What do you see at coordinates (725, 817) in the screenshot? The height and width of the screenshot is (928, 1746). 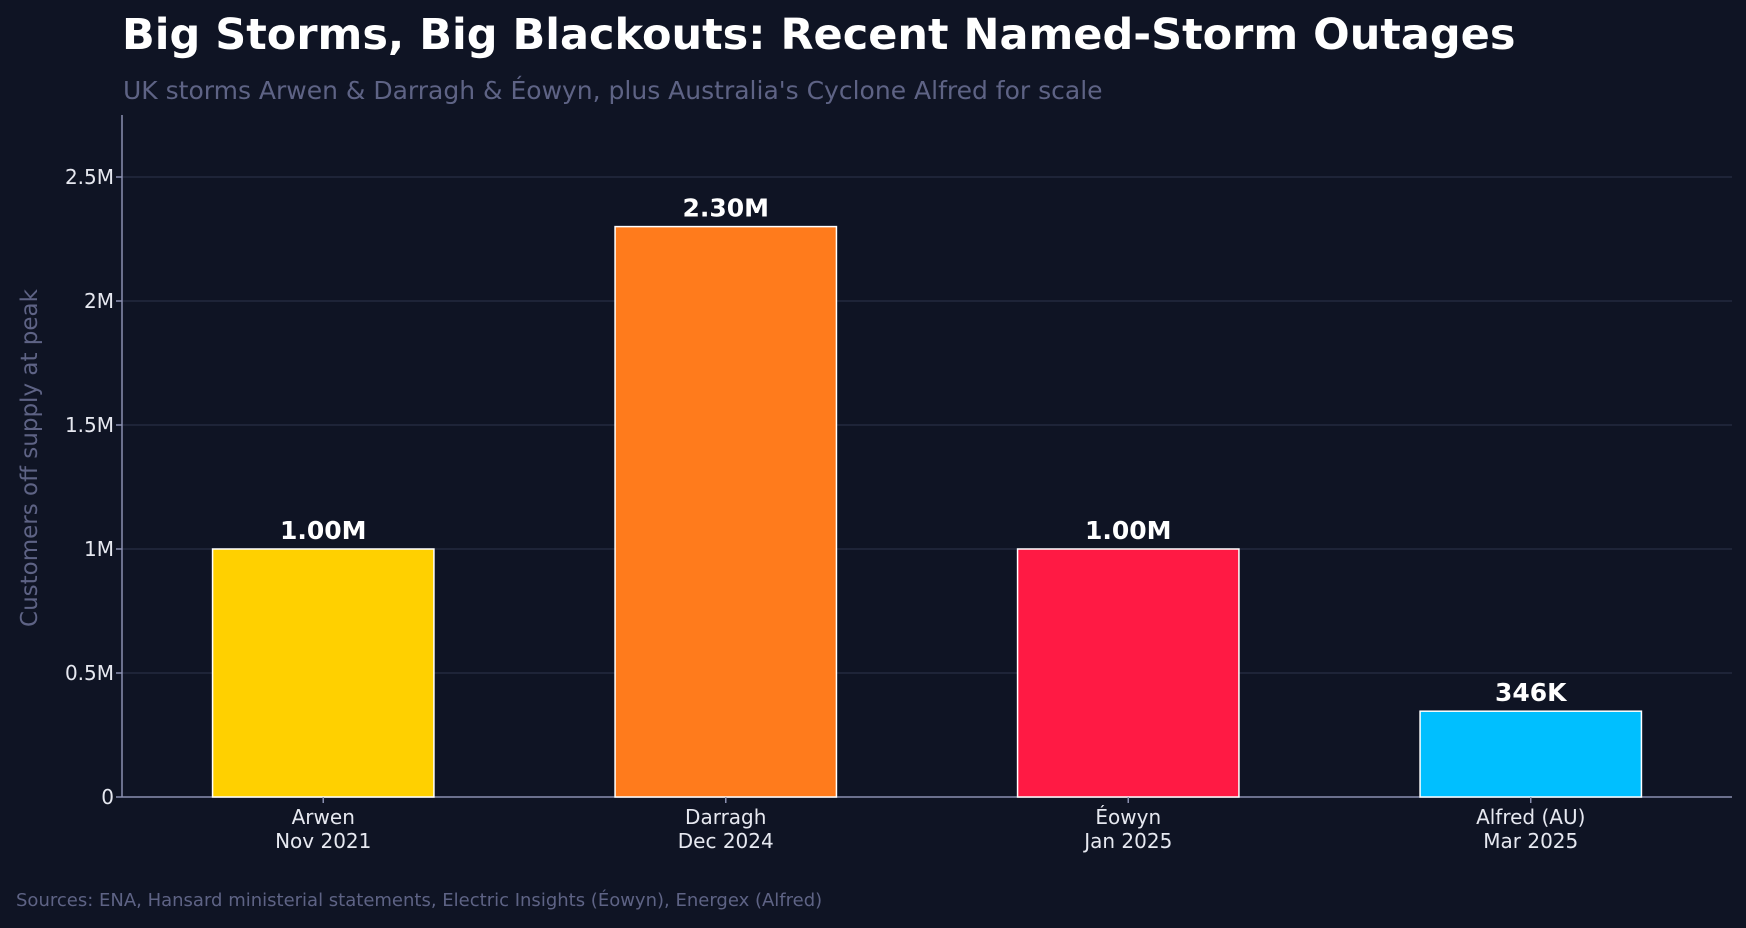 I see `x-tick-label: Darragh` at bounding box center [725, 817].